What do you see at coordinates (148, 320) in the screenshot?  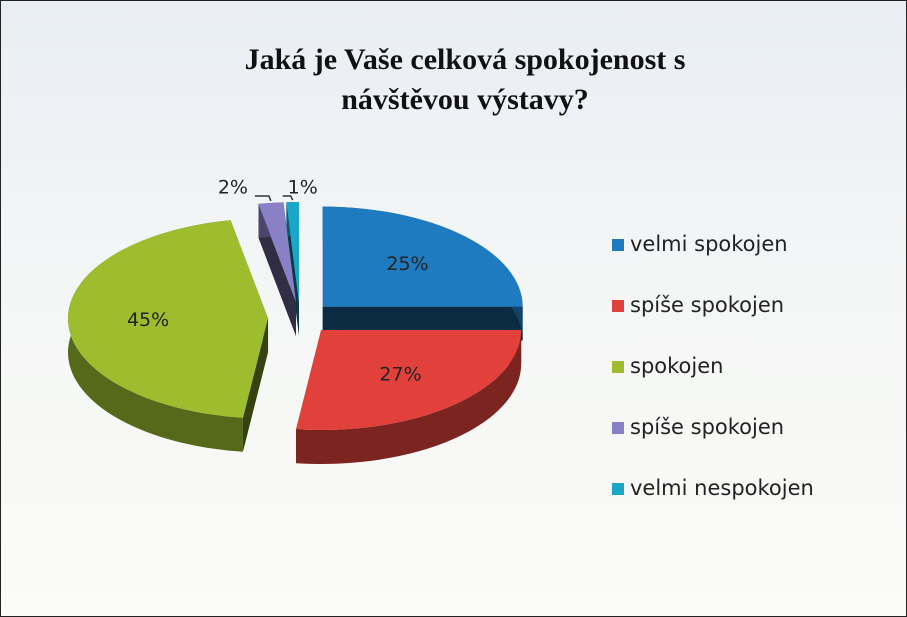 I see `data-label: 45%` at bounding box center [148, 320].